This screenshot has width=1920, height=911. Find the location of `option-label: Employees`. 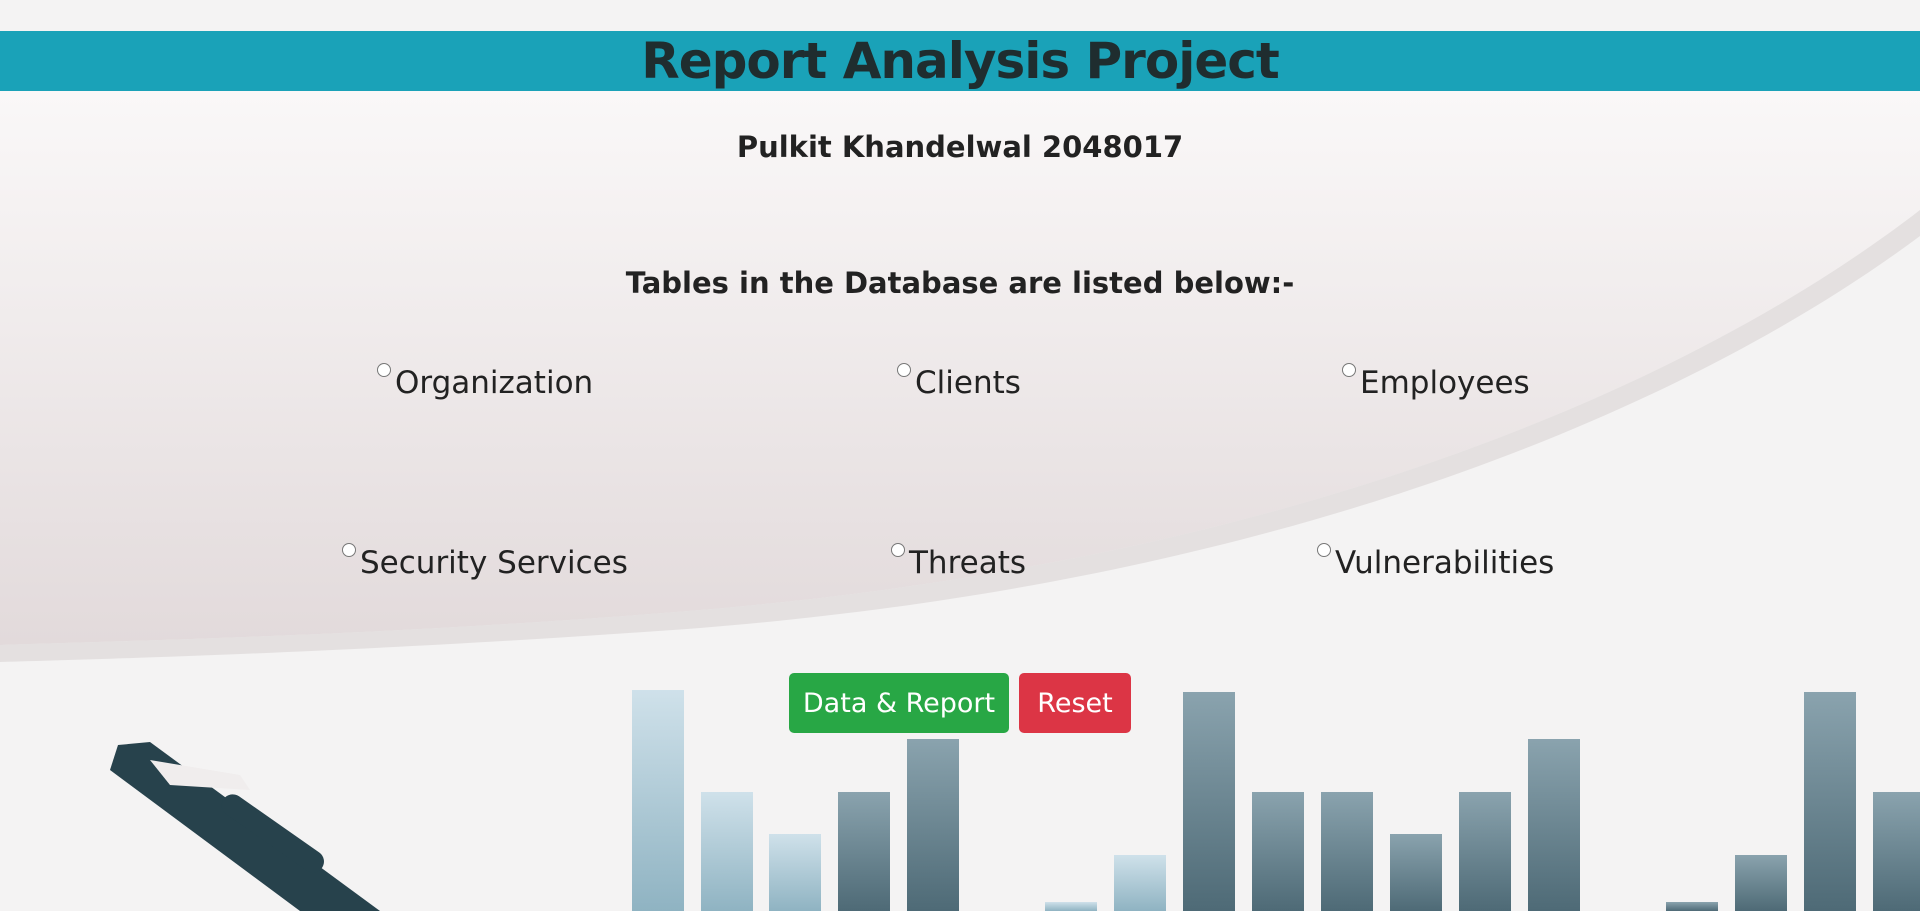

option-label: Employees is located at coordinates (1445, 383).